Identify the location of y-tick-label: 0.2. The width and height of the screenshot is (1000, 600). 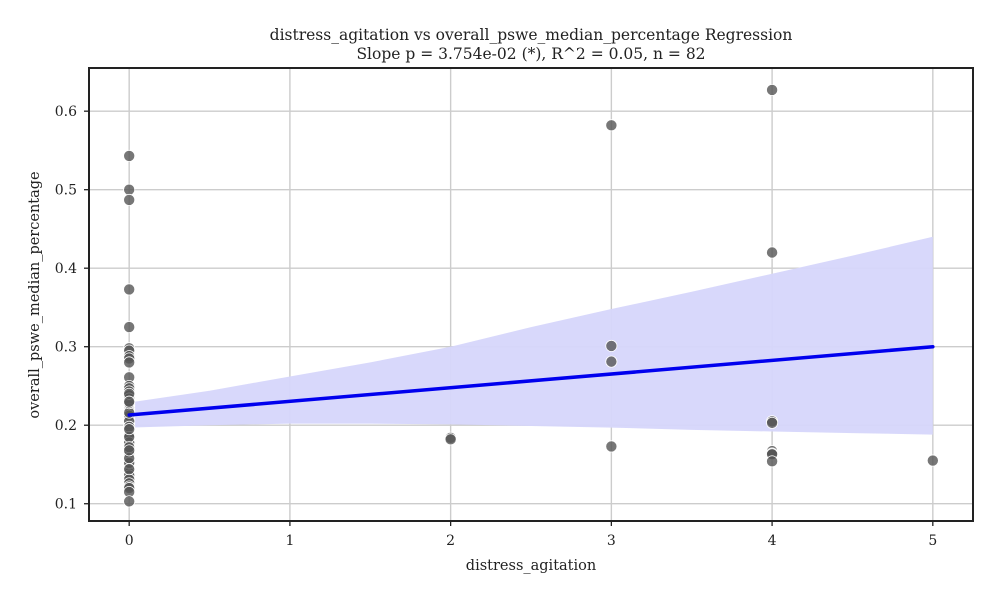
(66, 426).